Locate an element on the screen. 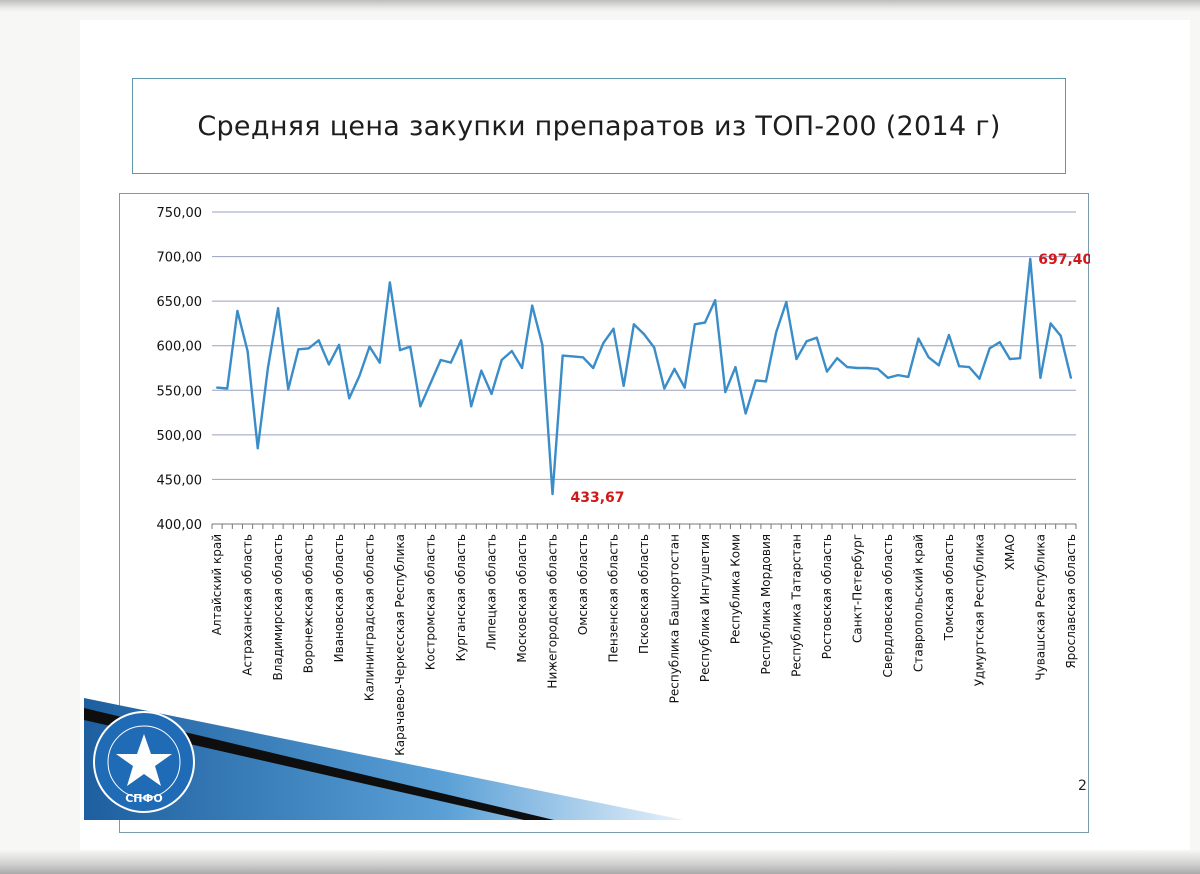 The image size is (1200, 874). x-tick-label: Республика Коми is located at coordinates (735, 589).